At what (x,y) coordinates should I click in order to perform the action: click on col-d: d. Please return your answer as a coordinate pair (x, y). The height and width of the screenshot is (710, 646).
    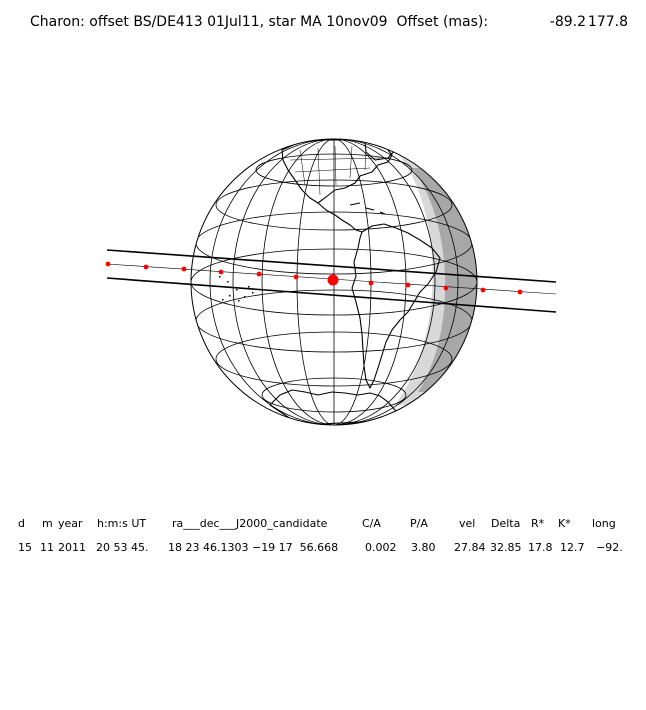
    Looking at the image, I should click on (21, 523).